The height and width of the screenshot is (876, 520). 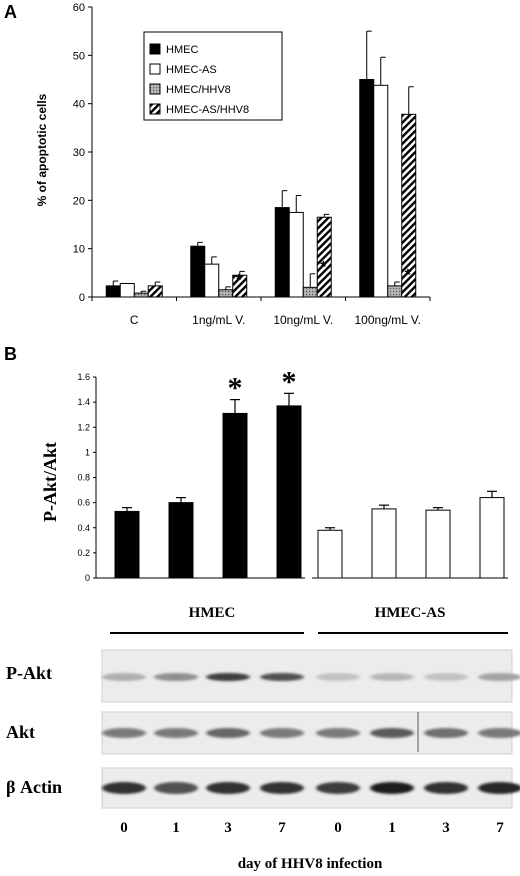 What do you see at coordinates (83, 427) in the screenshot?
I see `b-y-tick-label-6: 1.2` at bounding box center [83, 427].